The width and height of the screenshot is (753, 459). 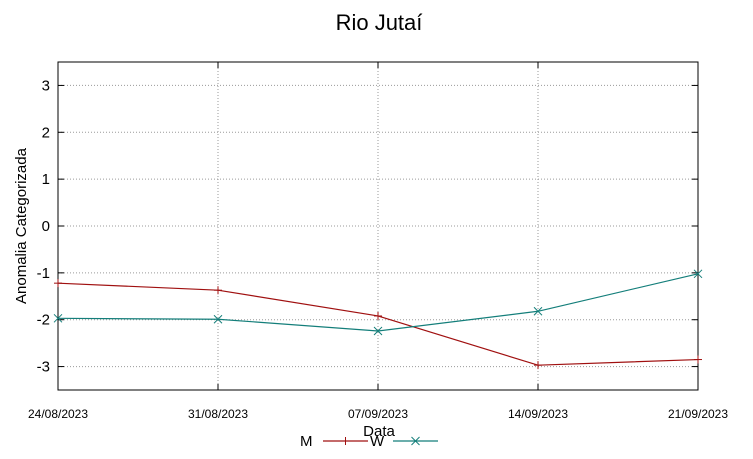 What do you see at coordinates (21, 225) in the screenshot?
I see `y-axis-label: Anomalia Categorizada` at bounding box center [21, 225].